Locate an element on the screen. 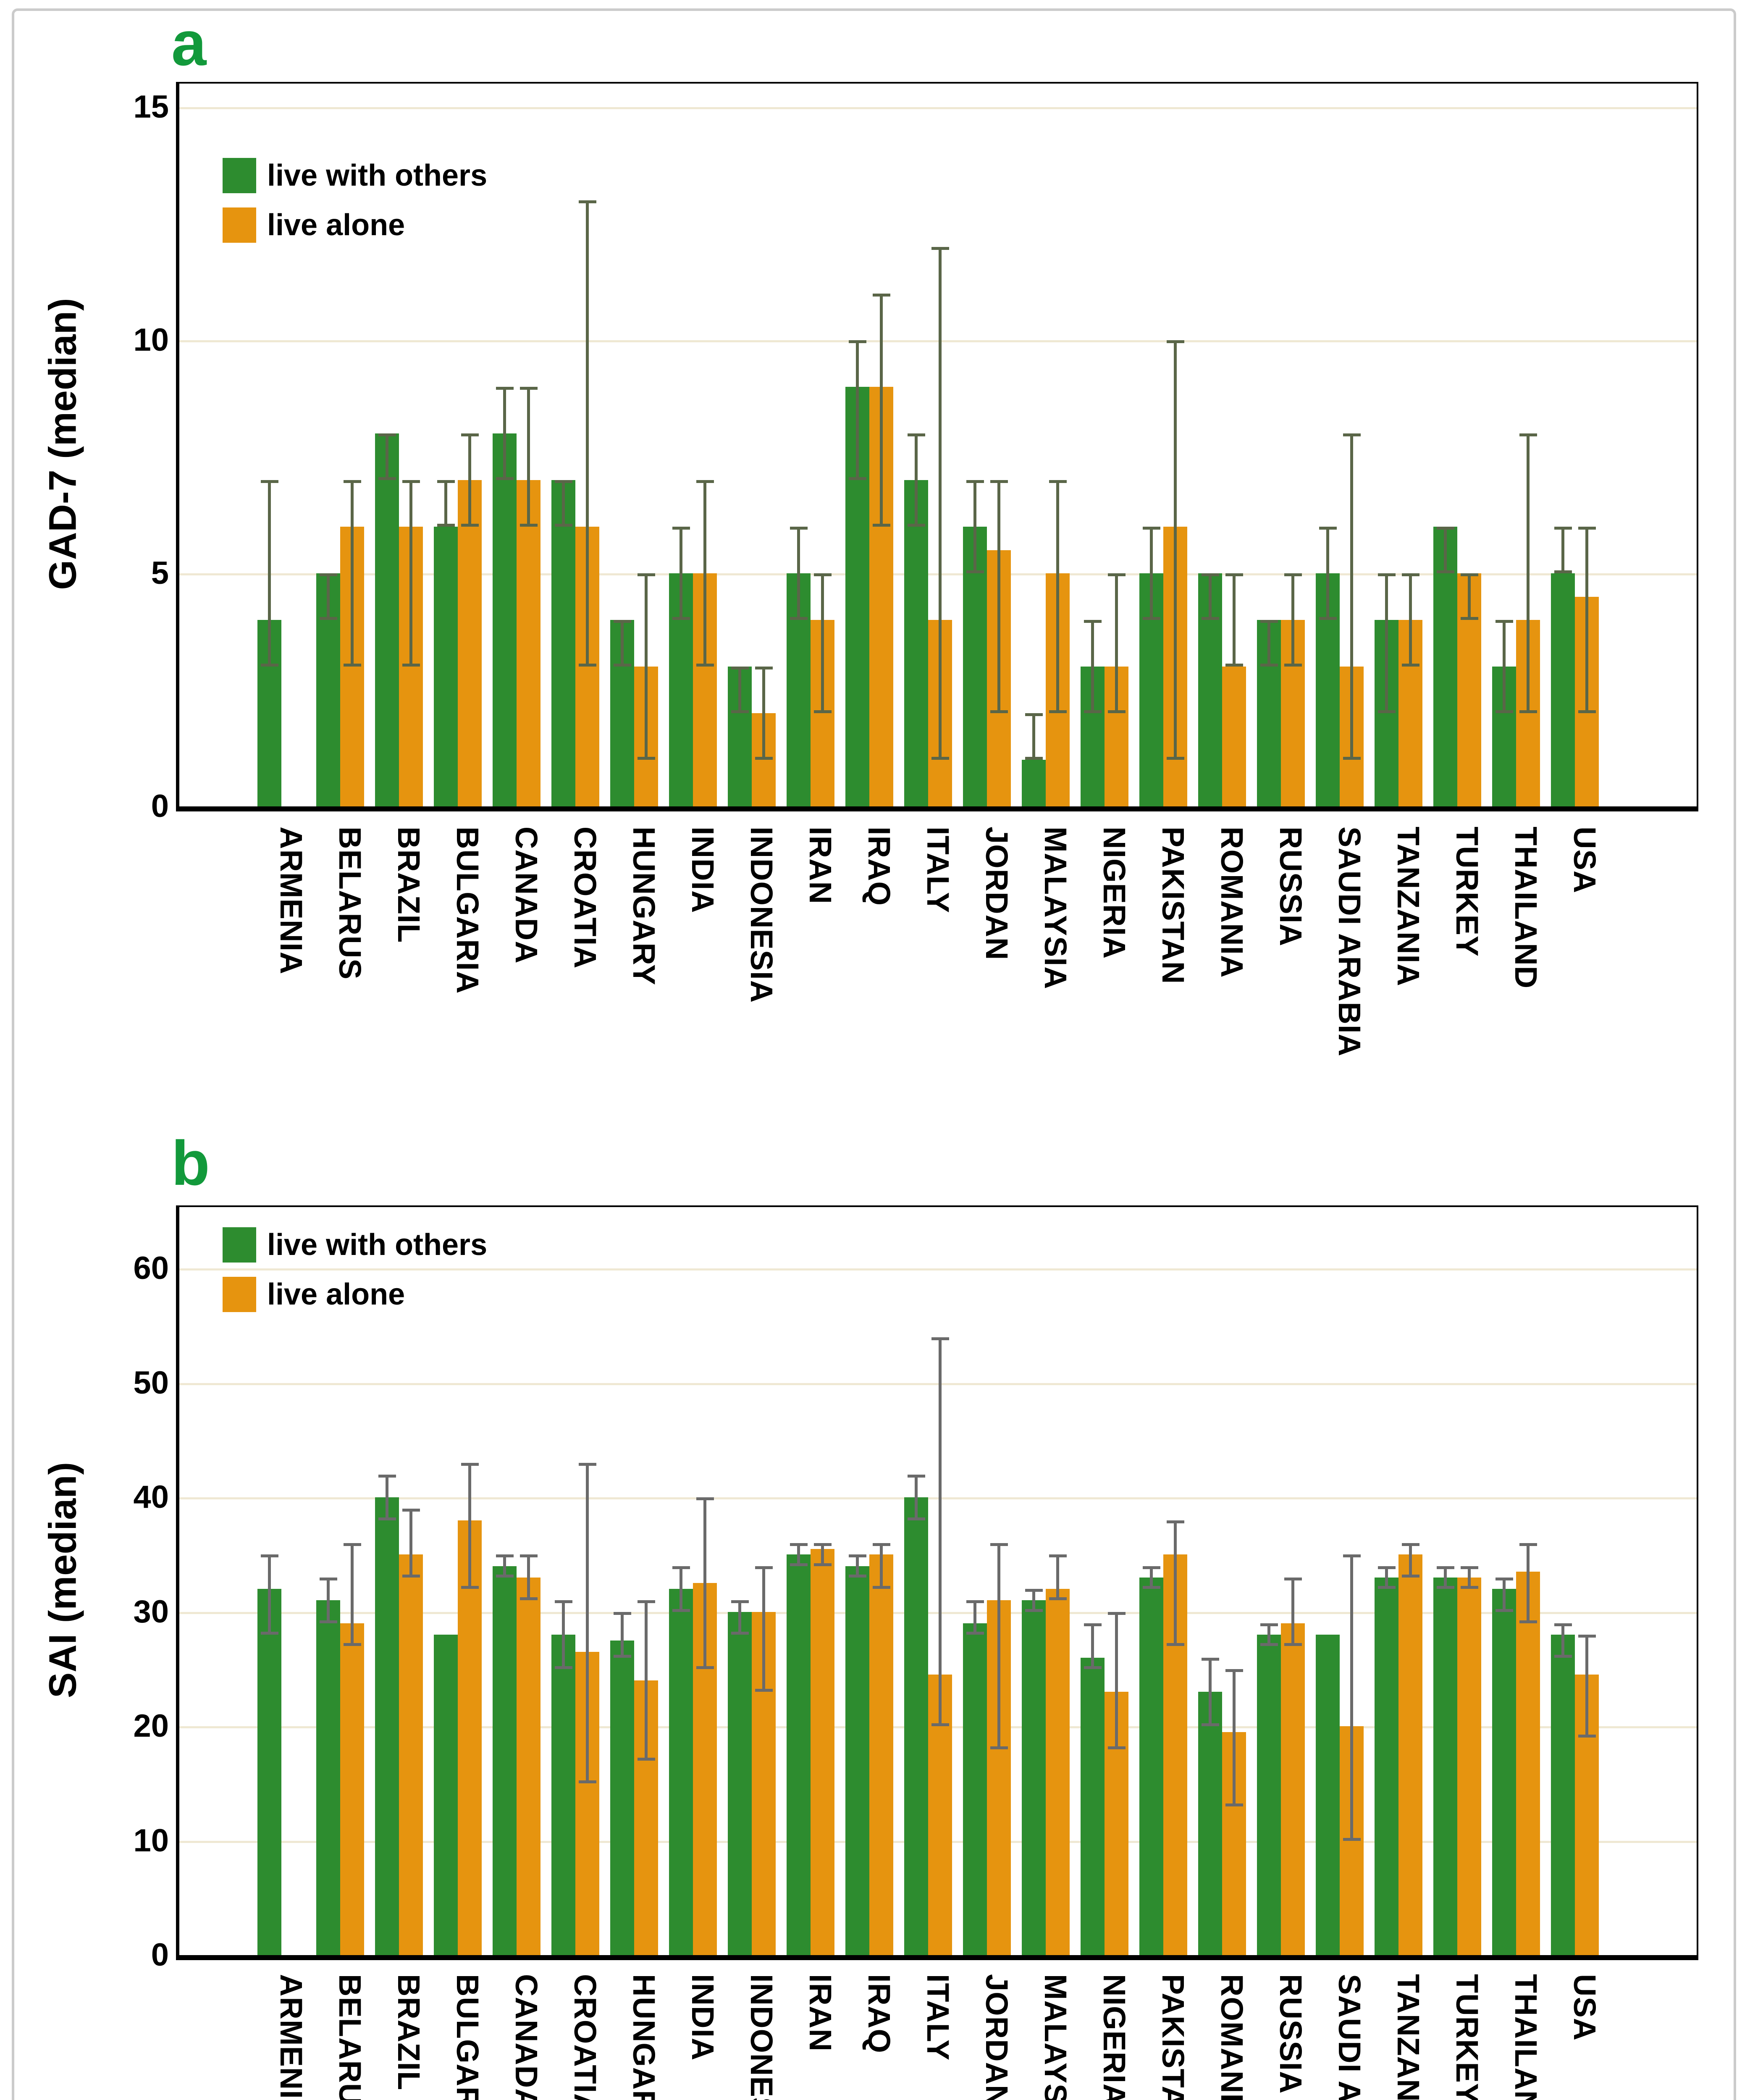 The image size is (1750, 2100). error-bar-tanzania-live-with-others-cap-bottom is located at coordinates (1386, 1587).